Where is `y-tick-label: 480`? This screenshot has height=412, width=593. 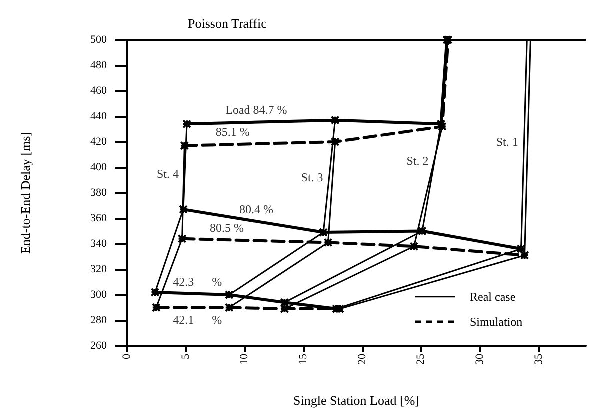
y-tick-label: 480 is located at coordinates (99, 66).